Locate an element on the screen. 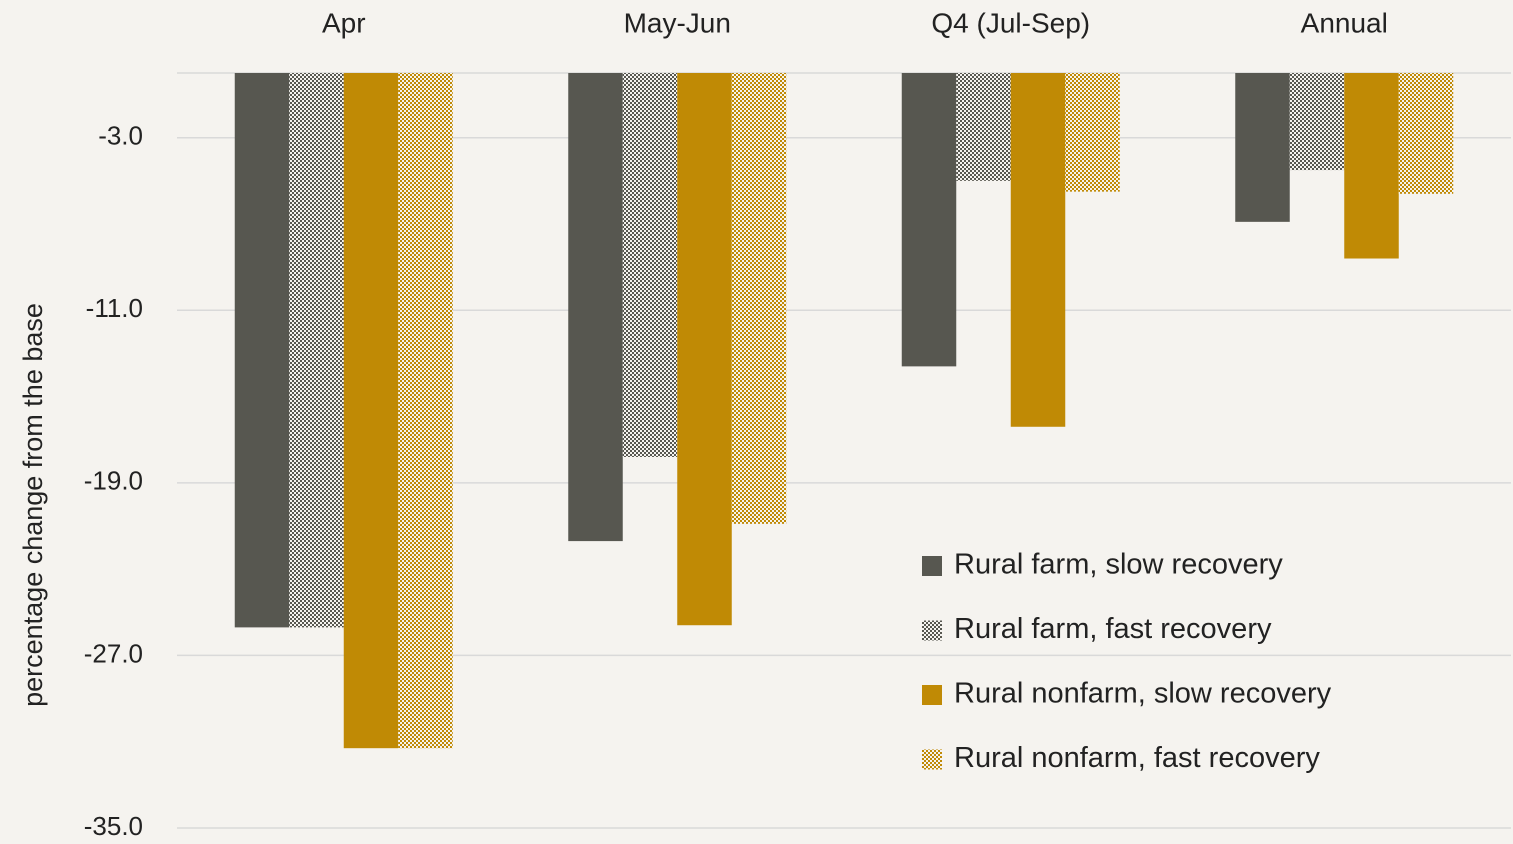  y-tick-label: -19.0 is located at coordinates (113, 481).